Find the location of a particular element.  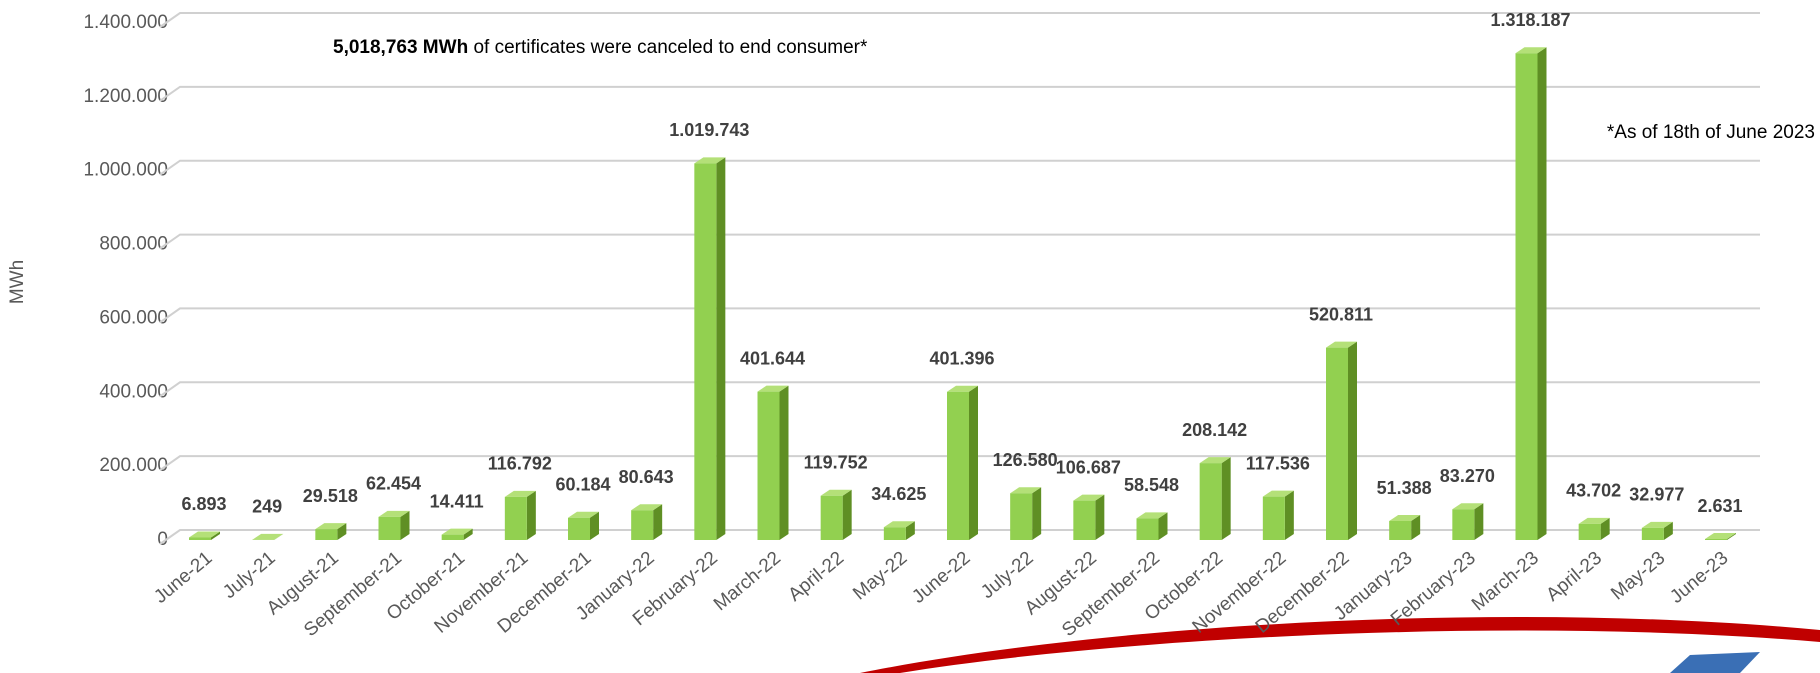

value-label: 106.687 is located at coordinates (1088, 467).